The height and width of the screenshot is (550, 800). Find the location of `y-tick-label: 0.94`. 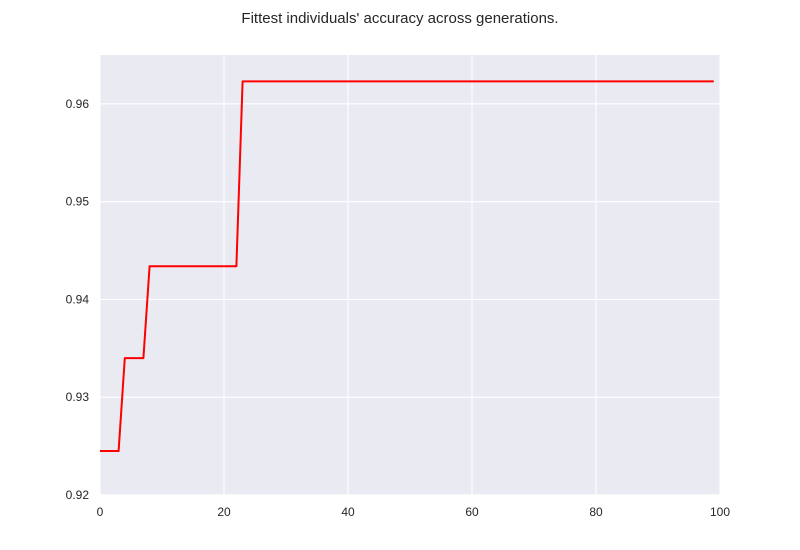

y-tick-label: 0.94 is located at coordinates (78, 299).